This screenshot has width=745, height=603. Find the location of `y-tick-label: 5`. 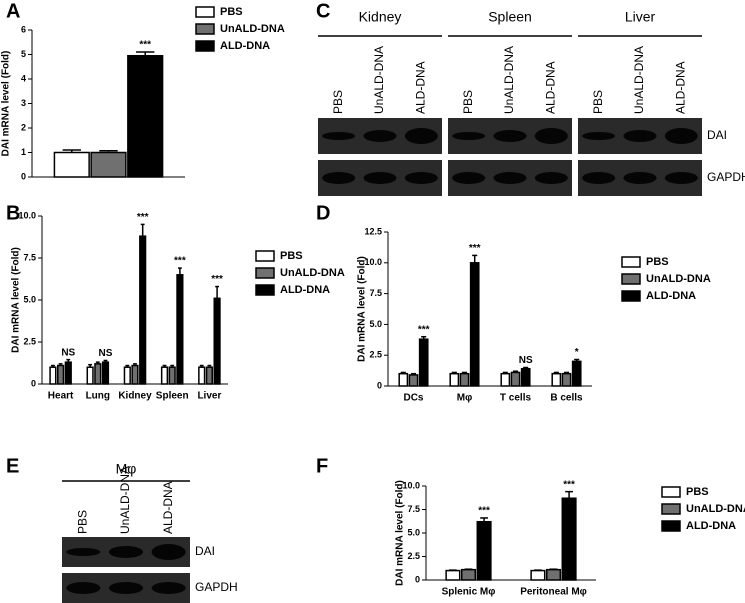

y-tick-label: 5 is located at coordinates (23, 54).